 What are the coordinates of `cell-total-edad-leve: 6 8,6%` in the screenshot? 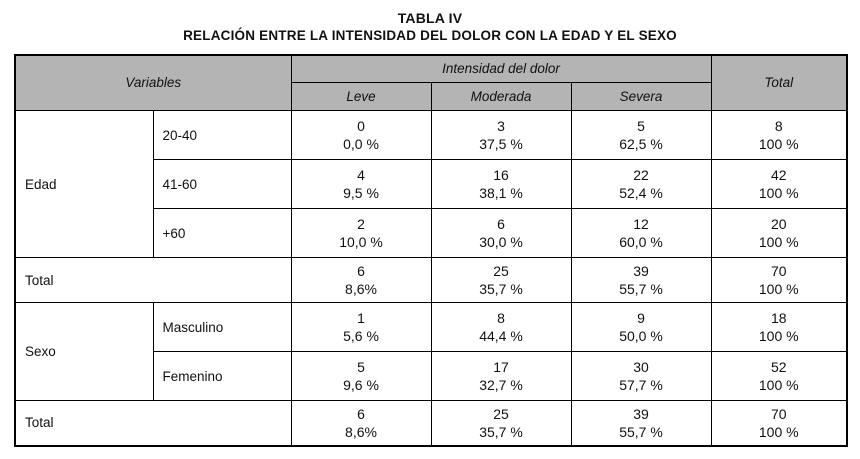 It's located at (361, 280).